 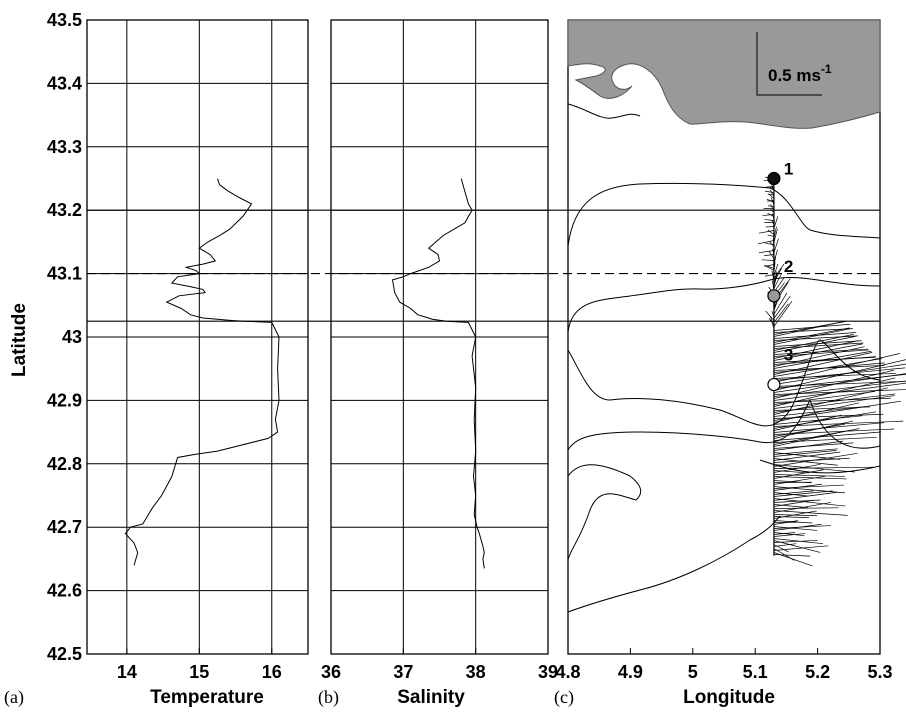 What do you see at coordinates (567, 672) in the screenshot?
I see `x-tick-label: 4.8` at bounding box center [567, 672].